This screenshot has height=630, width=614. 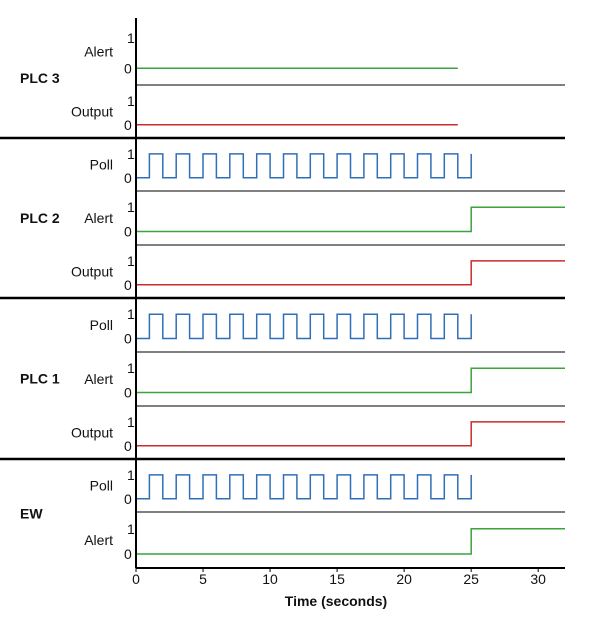 What do you see at coordinates (203, 579) in the screenshot?
I see `x-tick-label: 5` at bounding box center [203, 579].